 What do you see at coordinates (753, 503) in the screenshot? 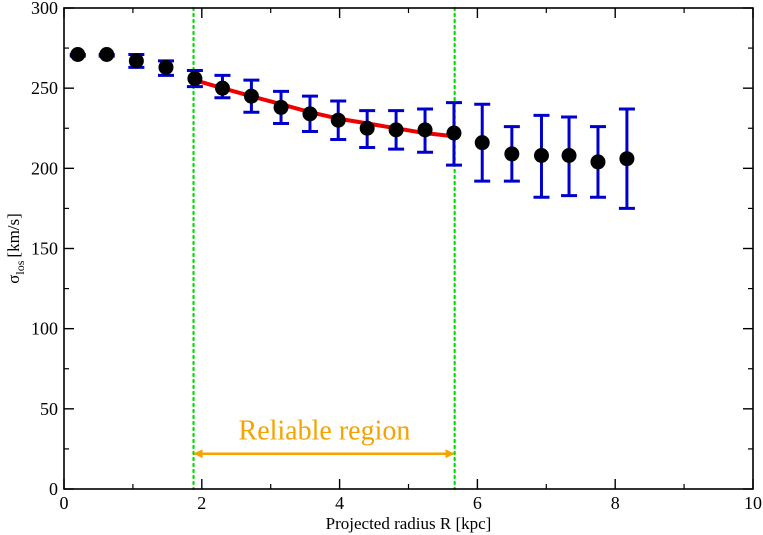
I see `x-tick-label: 10` at bounding box center [753, 503].